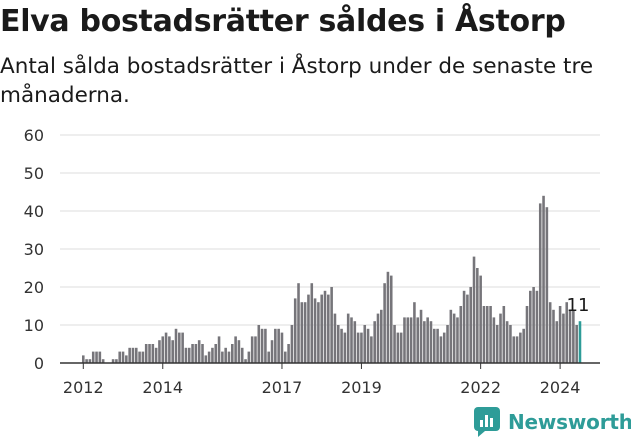 The image size is (631, 439). I want to click on y-axis: 0 10 20 30 40 50 60, so click(34, 249).